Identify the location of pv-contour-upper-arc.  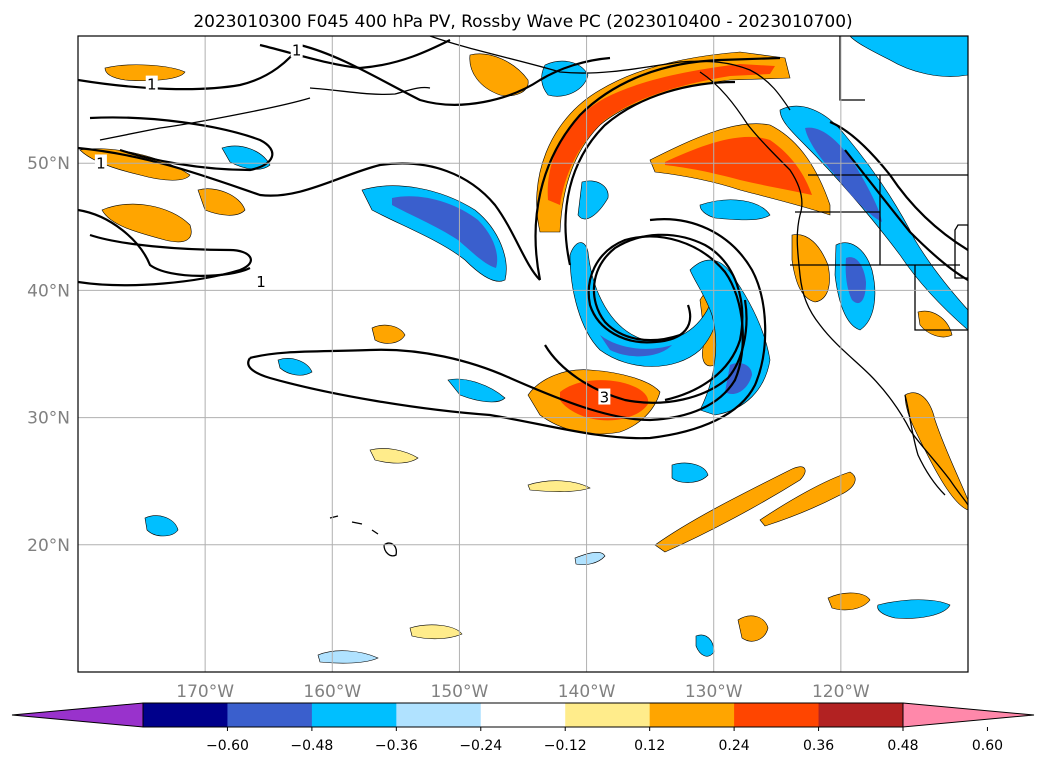
(657, 168).